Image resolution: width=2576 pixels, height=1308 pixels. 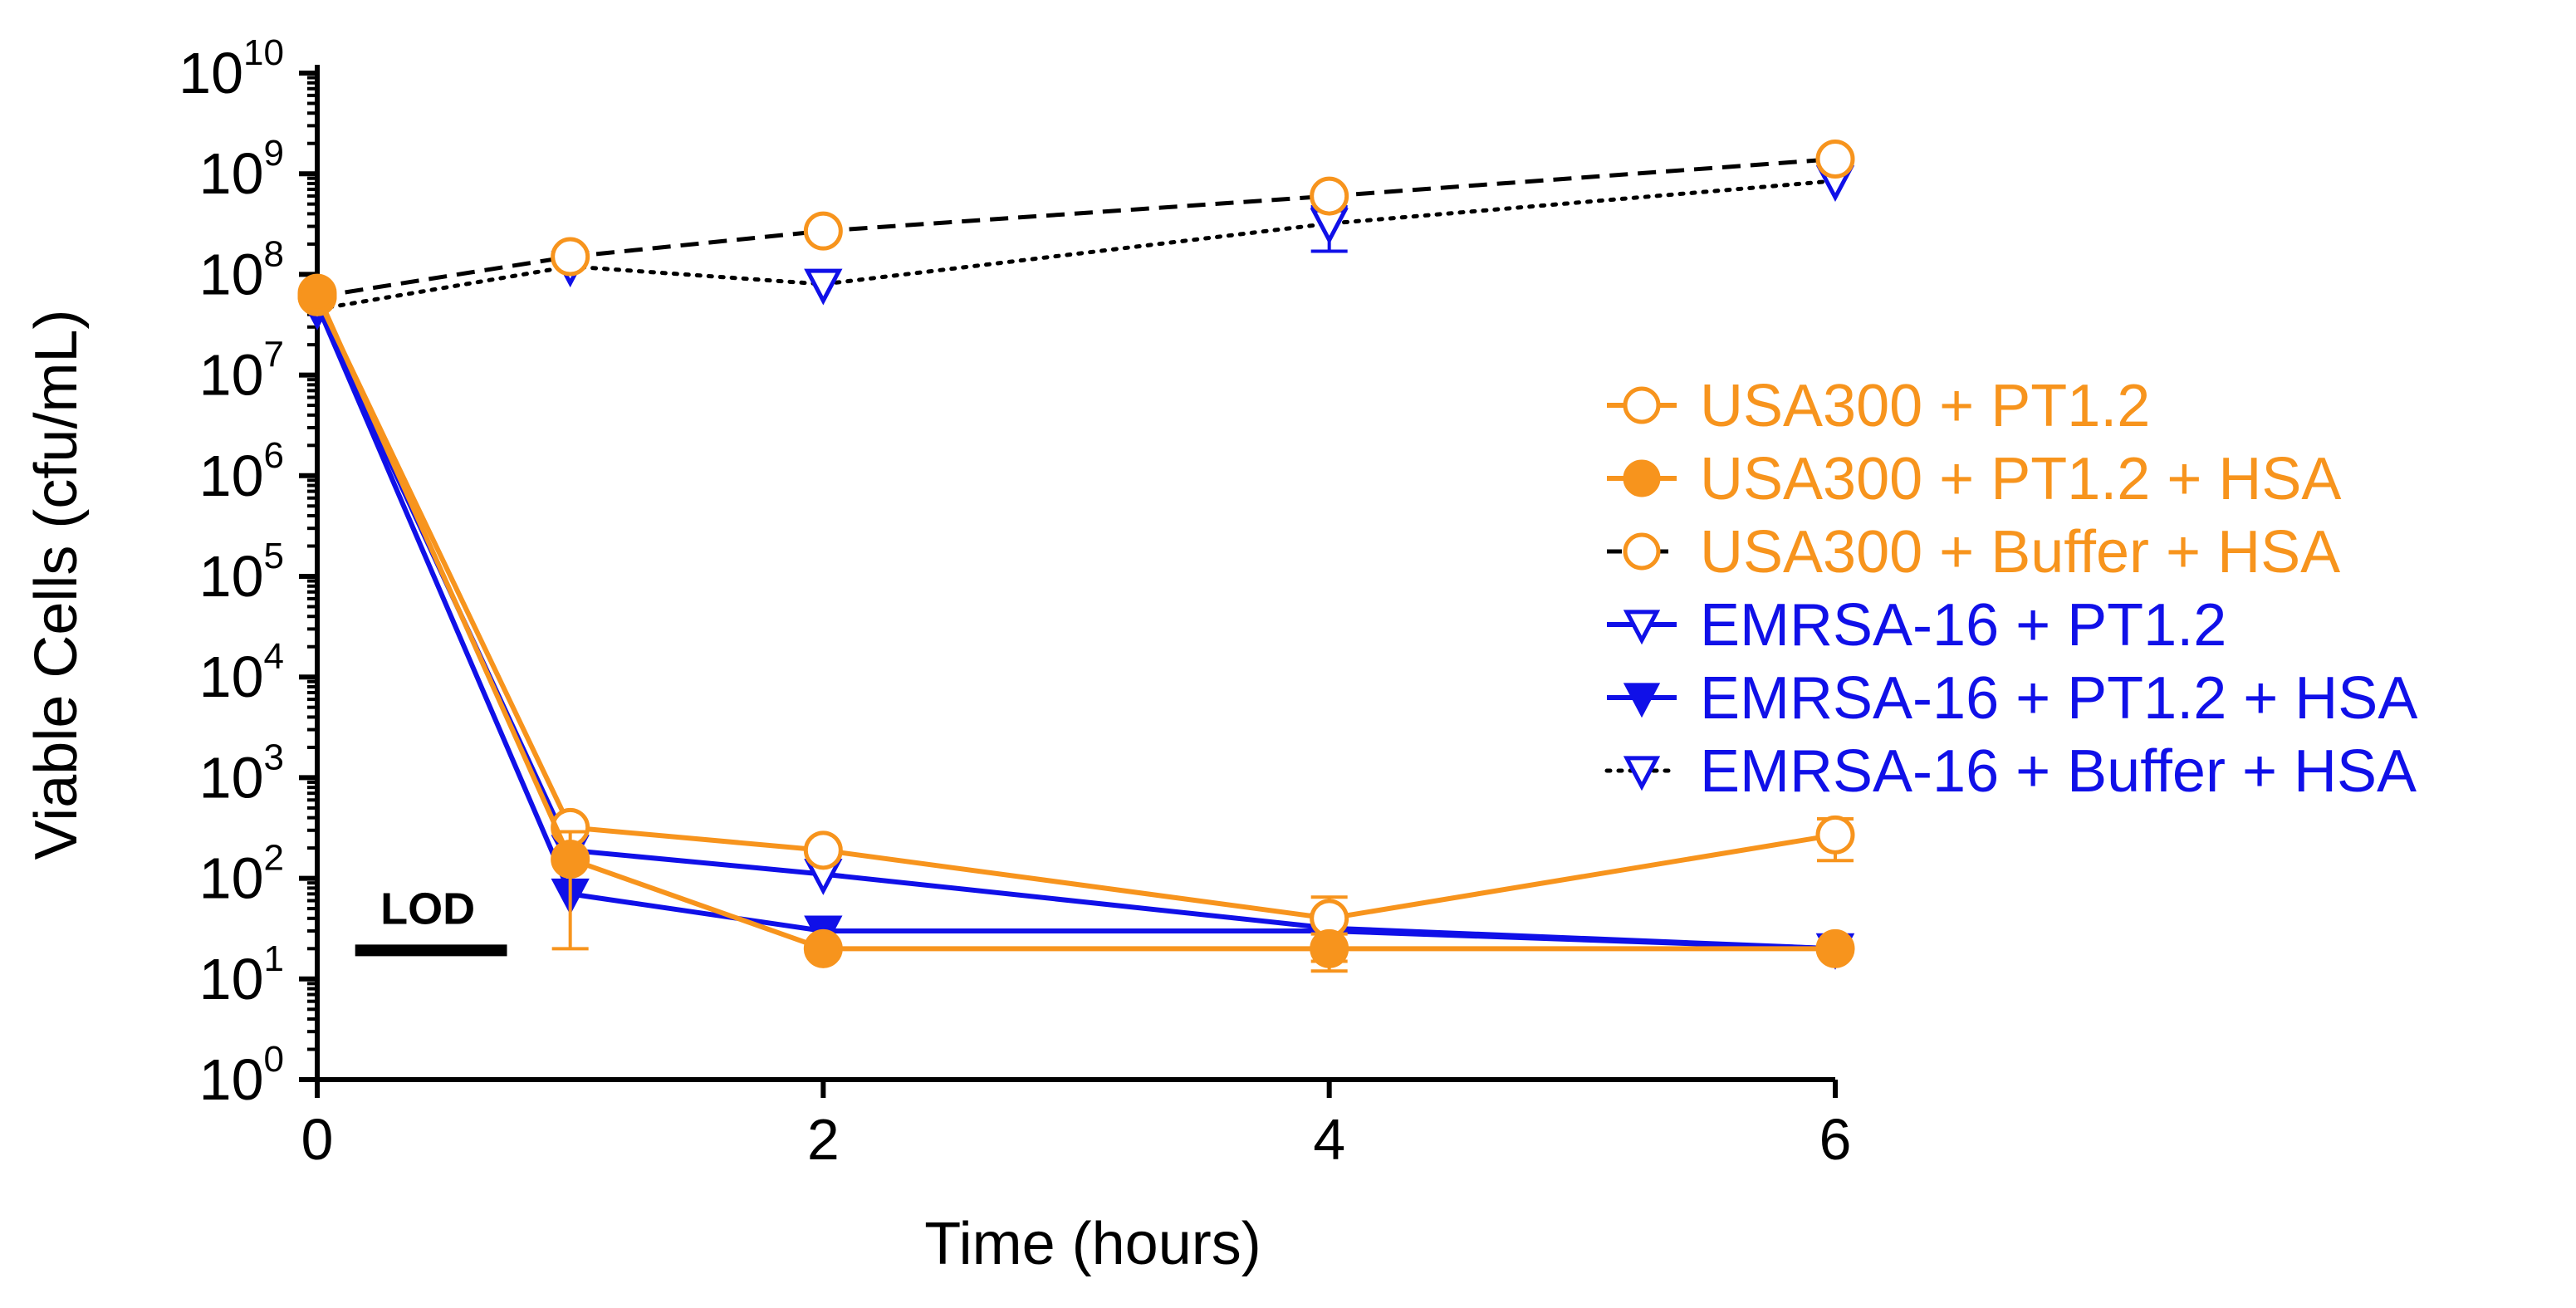 I want to click on y-tick-label: 10⁷, so click(x=241, y=371).